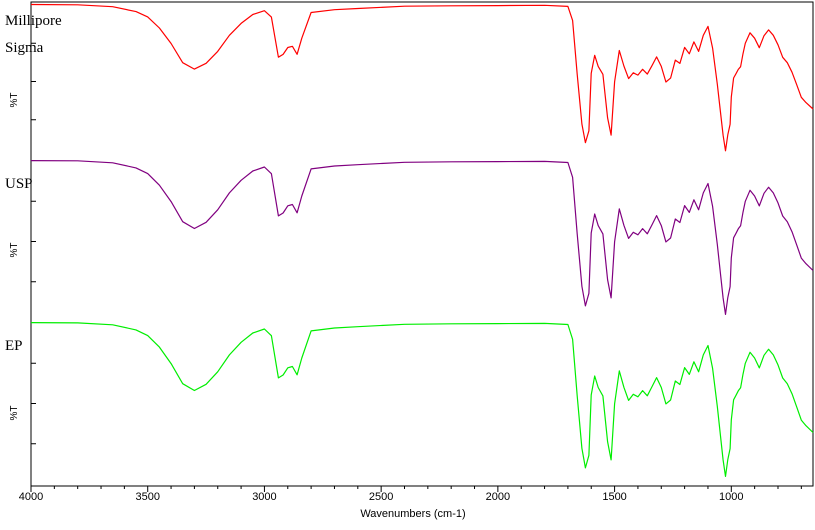 This screenshot has height=530, width=815. I want to click on x-tick-label: 3500, so click(147, 497).